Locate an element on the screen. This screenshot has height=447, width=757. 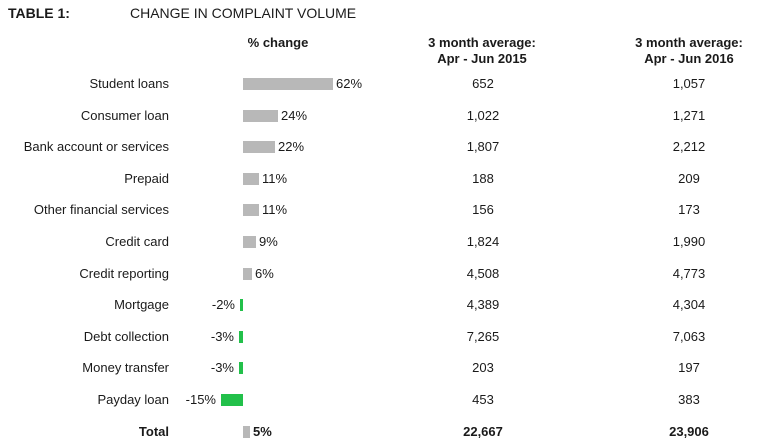
avg-2016-value: 383 is located at coordinates (689, 399).